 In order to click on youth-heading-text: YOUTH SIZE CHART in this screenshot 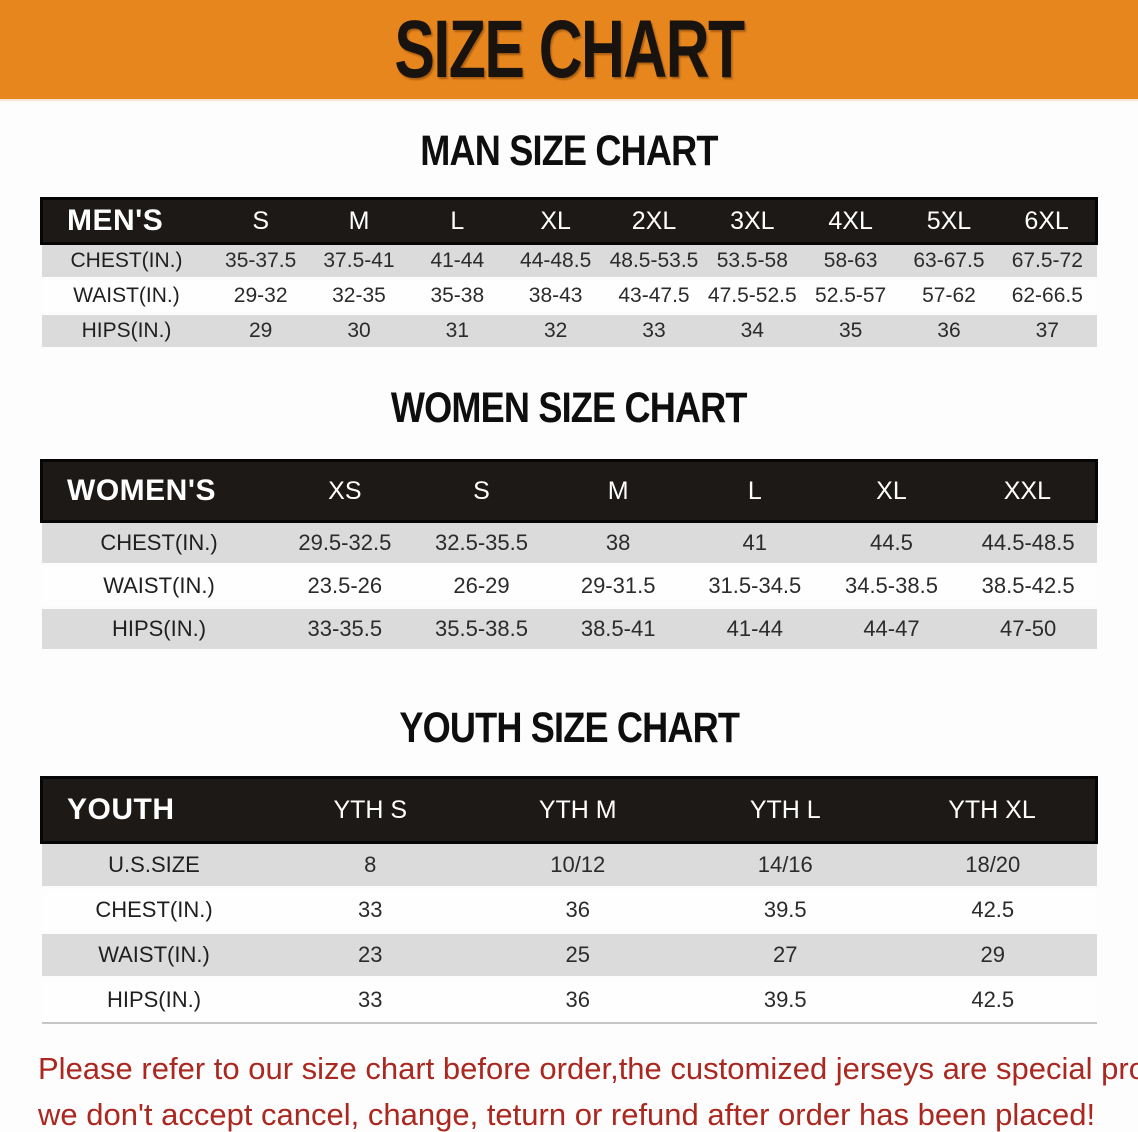, I will do `click(569, 728)`.